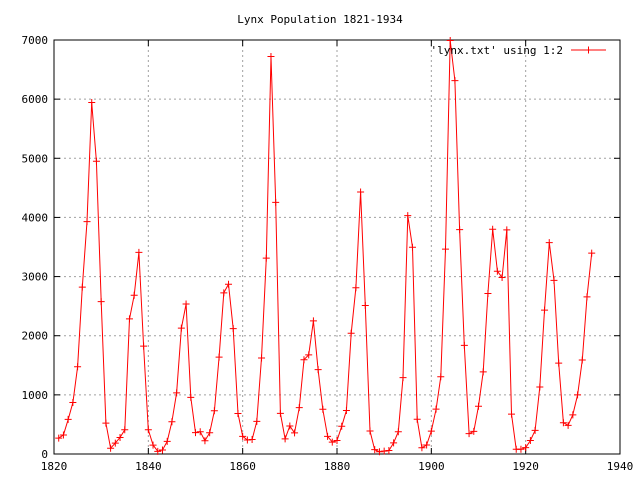  What do you see at coordinates (54, 466) in the screenshot?
I see `x-tick-label: 1820` at bounding box center [54, 466].